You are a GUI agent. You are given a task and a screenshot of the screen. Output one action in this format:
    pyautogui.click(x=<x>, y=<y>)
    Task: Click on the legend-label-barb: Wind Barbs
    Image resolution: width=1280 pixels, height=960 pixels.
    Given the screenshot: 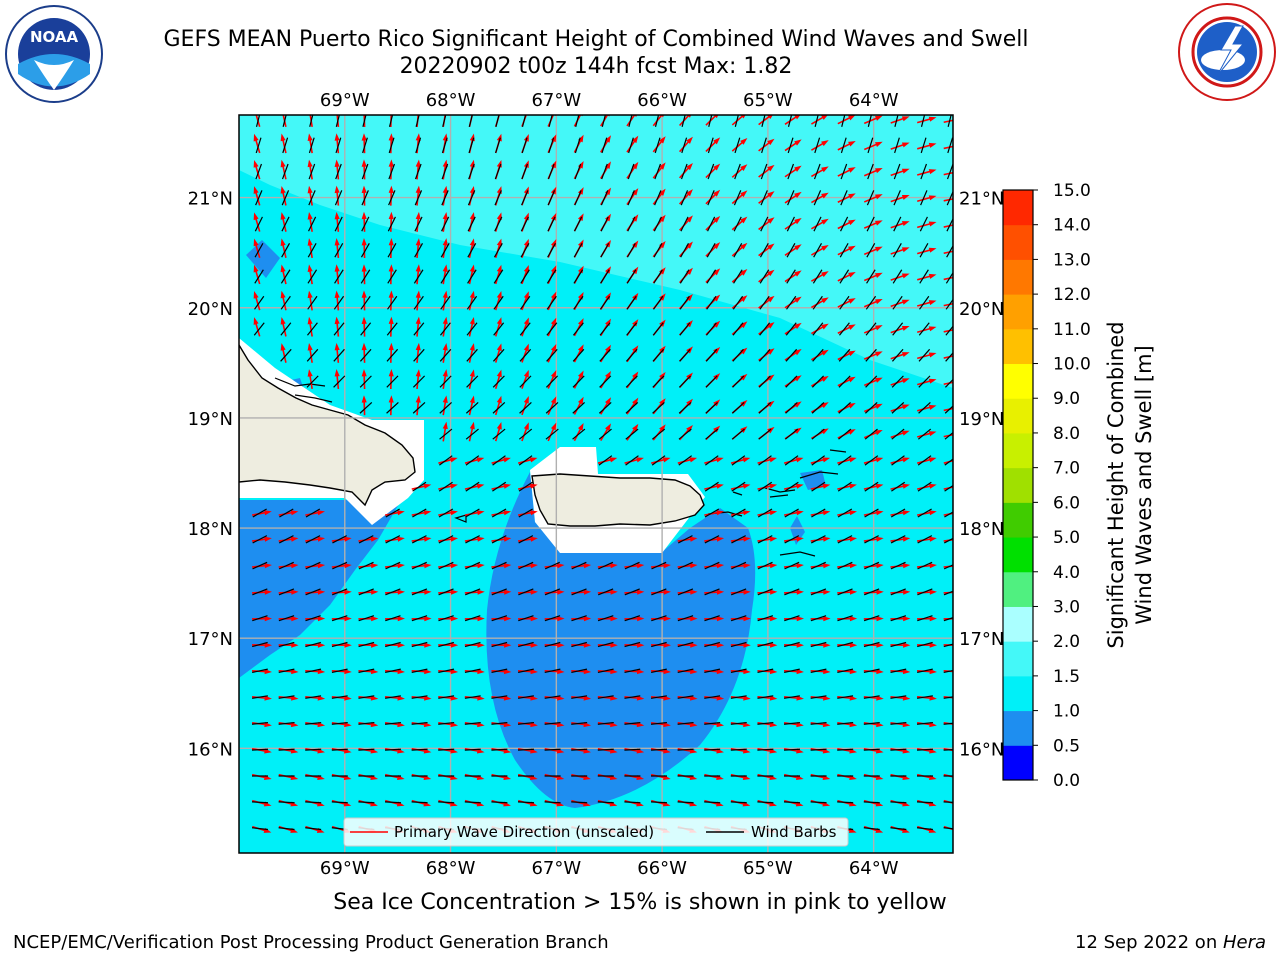 What is the action you would take?
    pyautogui.click(x=794, y=832)
    